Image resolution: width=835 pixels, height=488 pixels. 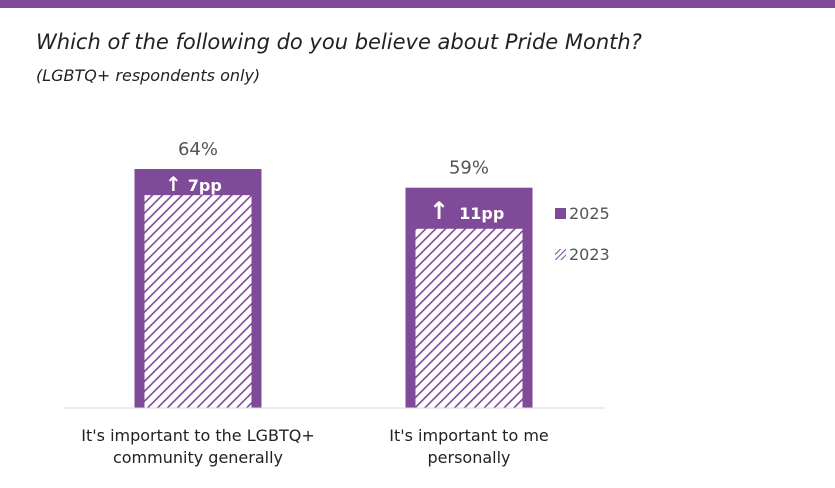 I want to click on chart-subtitle: (LGBTQ+ respondents only), so click(x=148, y=75).